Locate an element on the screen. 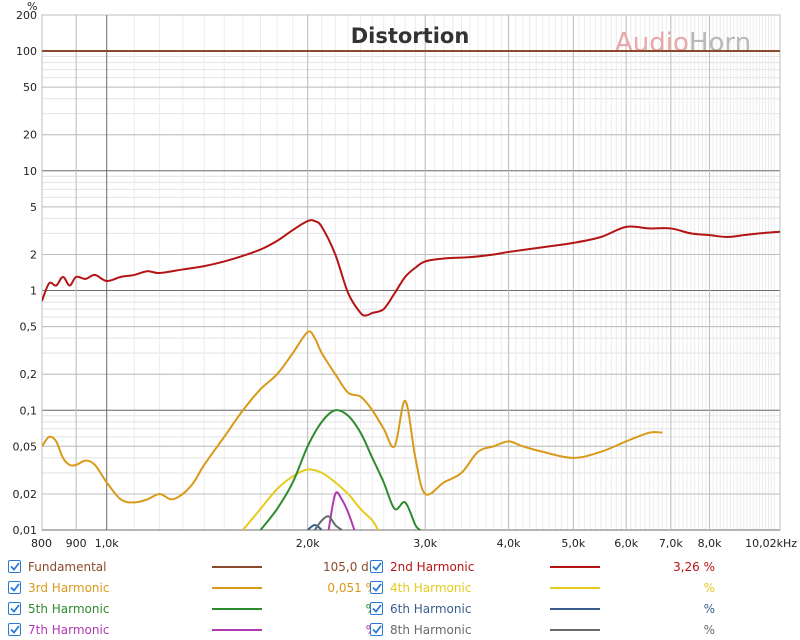 Image resolution: width=800 pixels, height=640 pixels. series-line-4th-harmonic is located at coordinates (310, 499).